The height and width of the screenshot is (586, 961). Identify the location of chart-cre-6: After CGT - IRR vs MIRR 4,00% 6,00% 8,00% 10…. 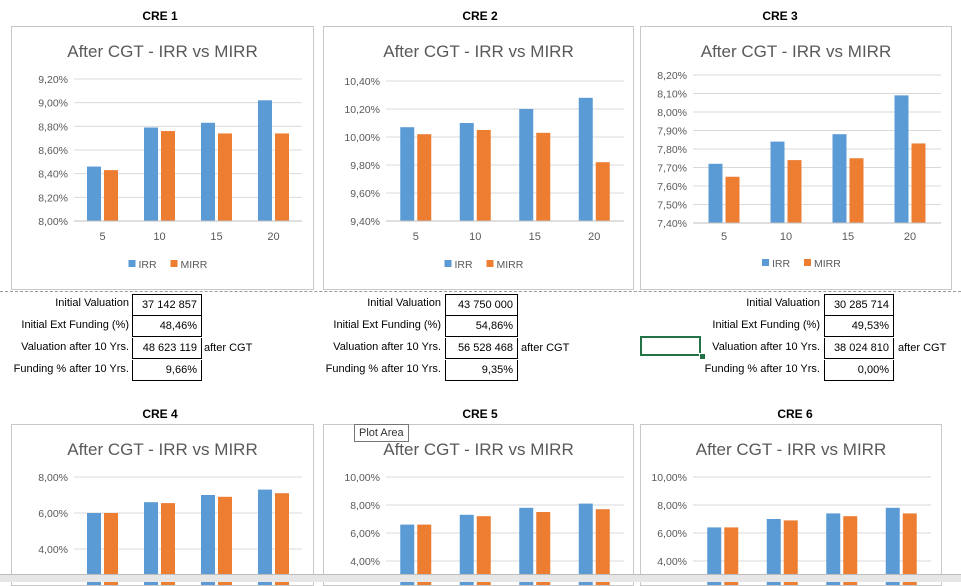
(791, 505).